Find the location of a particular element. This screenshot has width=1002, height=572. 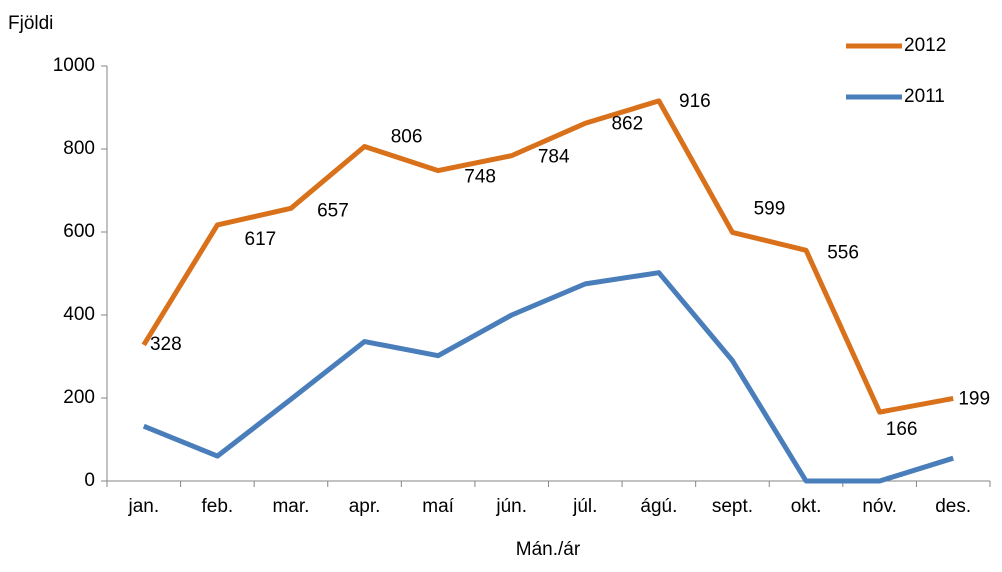

y-tick-label: 600 is located at coordinates (79, 231).